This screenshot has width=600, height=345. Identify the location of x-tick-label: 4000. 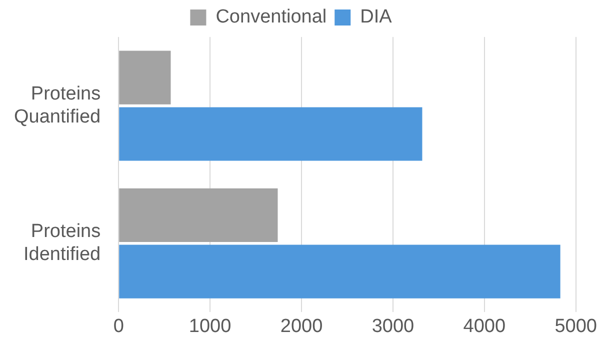
(484, 326).